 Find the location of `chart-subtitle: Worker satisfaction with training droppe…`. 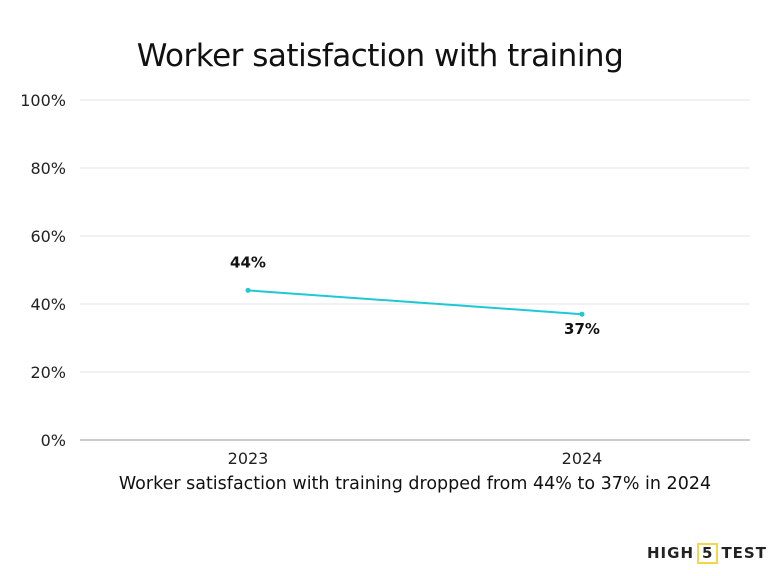

chart-subtitle: Worker satisfaction with training droppe… is located at coordinates (415, 484).